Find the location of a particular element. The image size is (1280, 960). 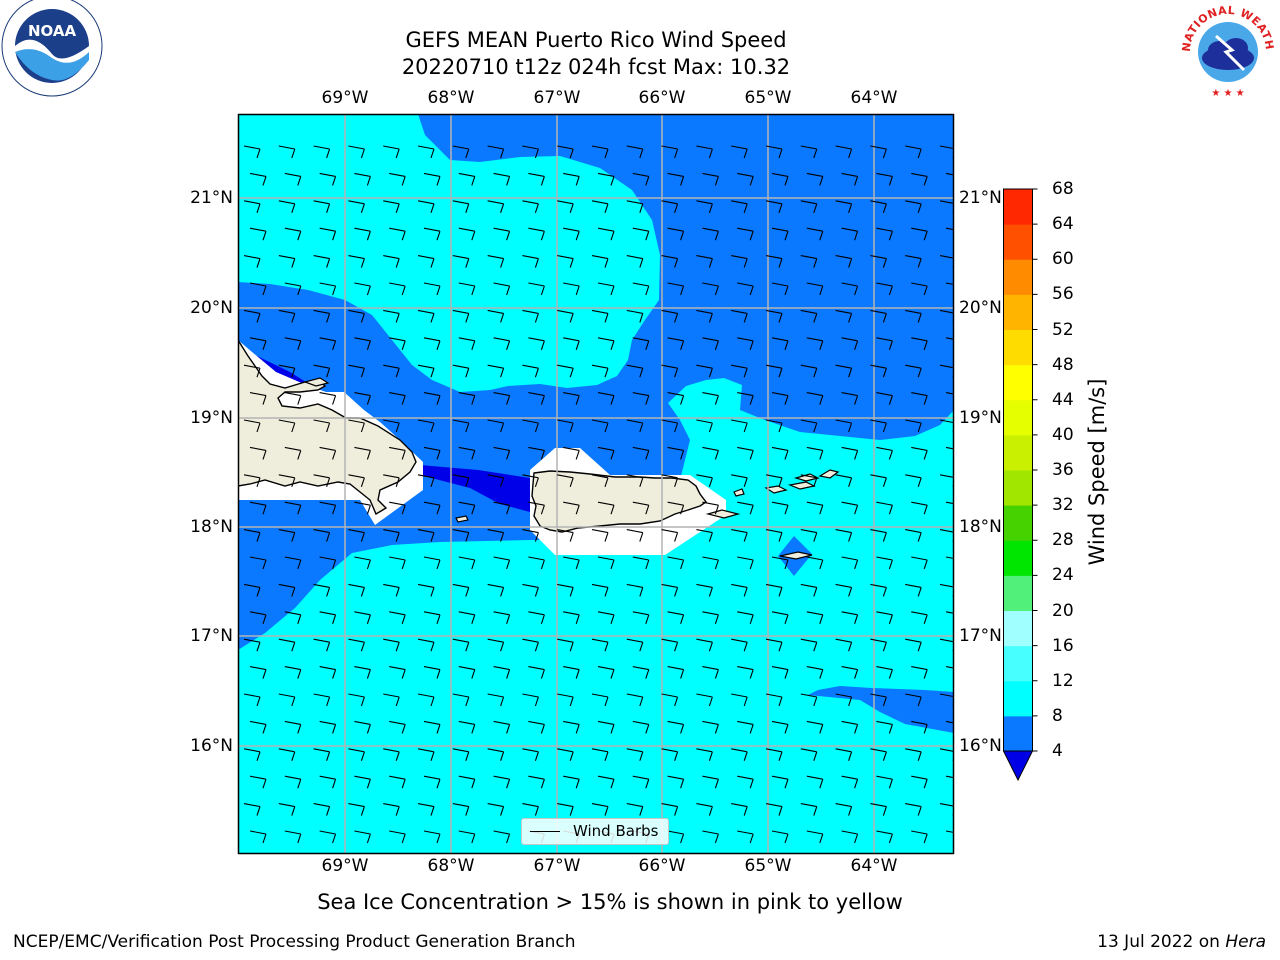

lon-label-bottom-64w: 64°W is located at coordinates (874, 866).